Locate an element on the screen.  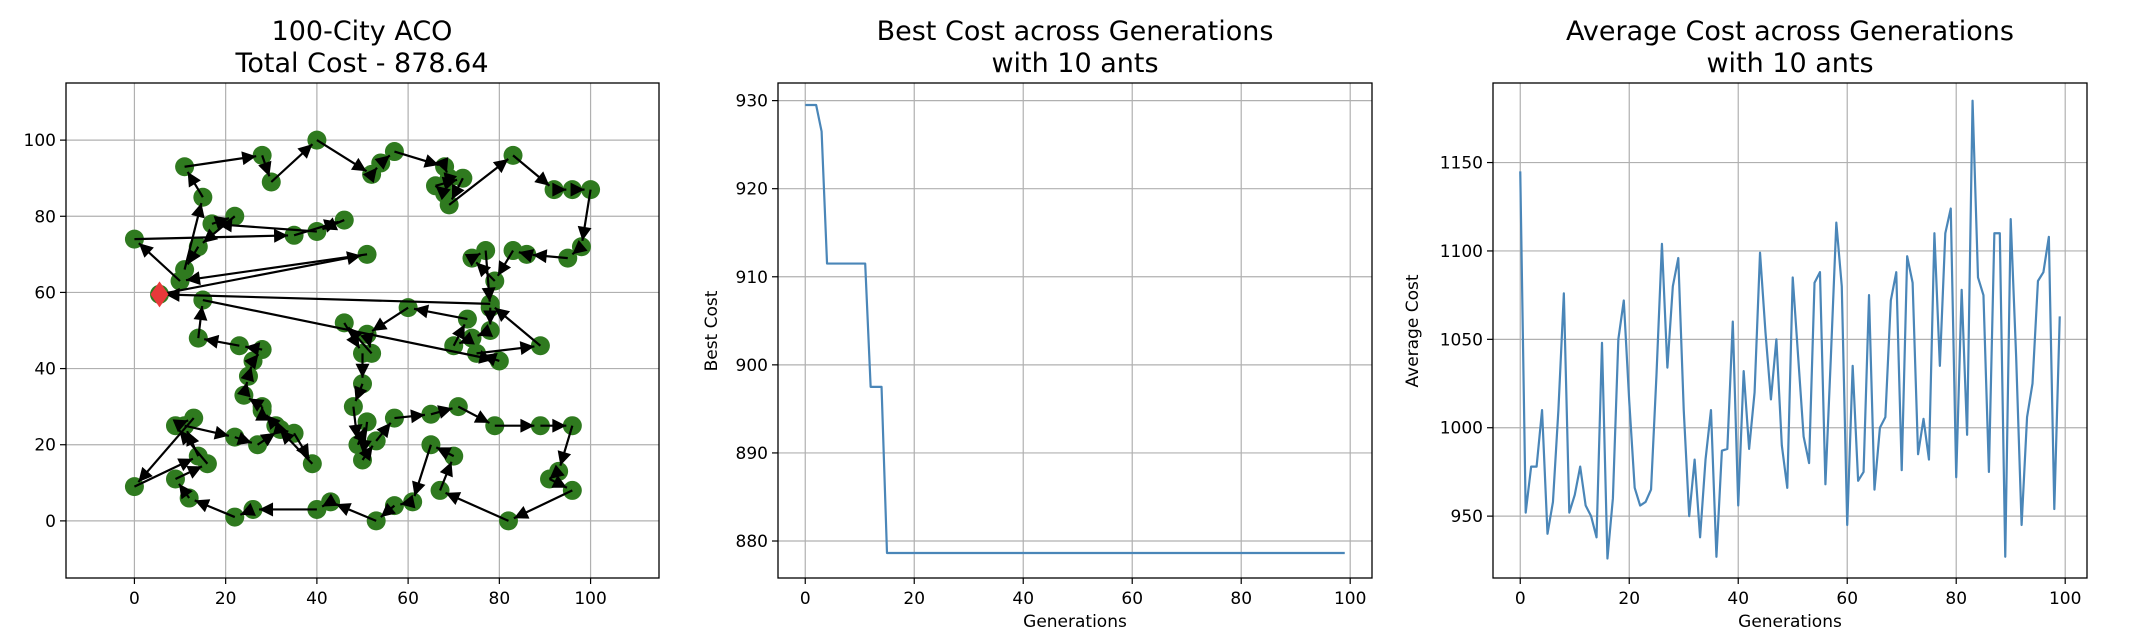
y-tick-label: 1100 is located at coordinates (1461, 252).